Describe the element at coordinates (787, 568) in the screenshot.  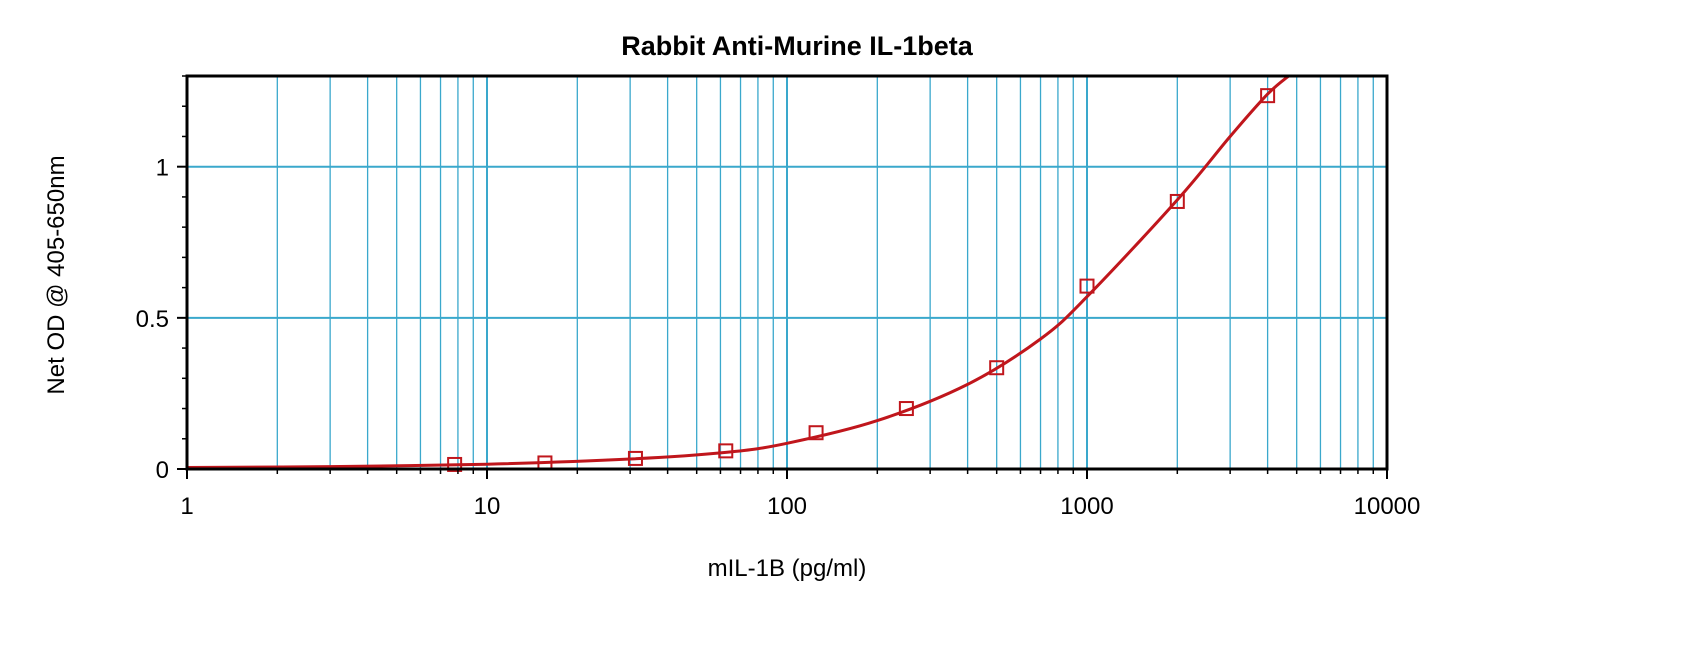
I see `x-axis-label: mIL-1B (pg/ml)` at that location.